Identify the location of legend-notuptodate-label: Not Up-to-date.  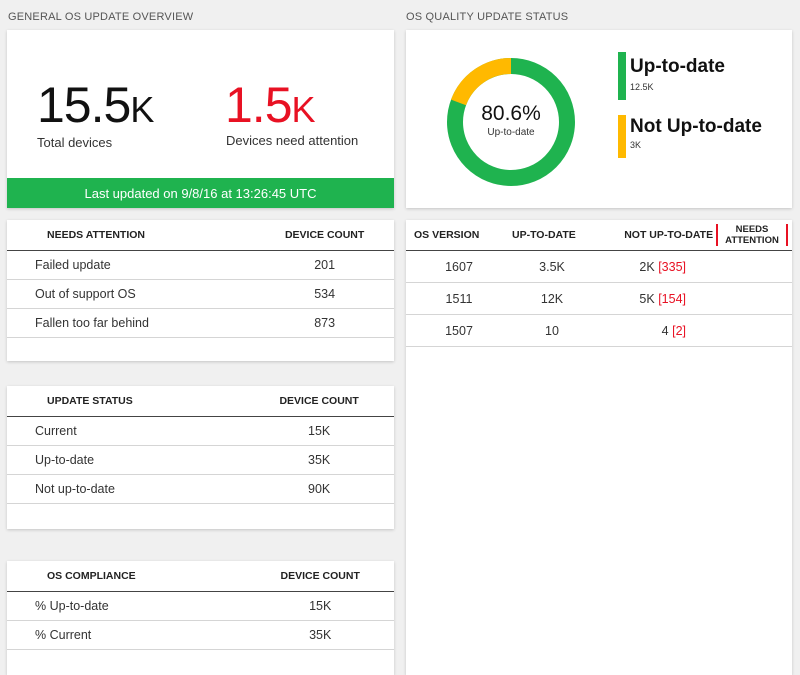
(696, 126).